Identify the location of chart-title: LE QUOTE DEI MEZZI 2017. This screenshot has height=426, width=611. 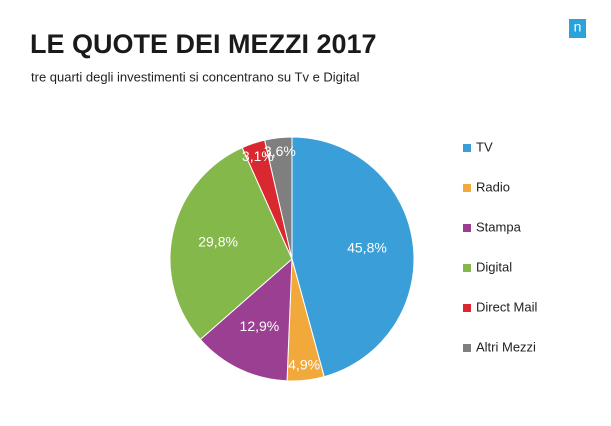
(203, 44).